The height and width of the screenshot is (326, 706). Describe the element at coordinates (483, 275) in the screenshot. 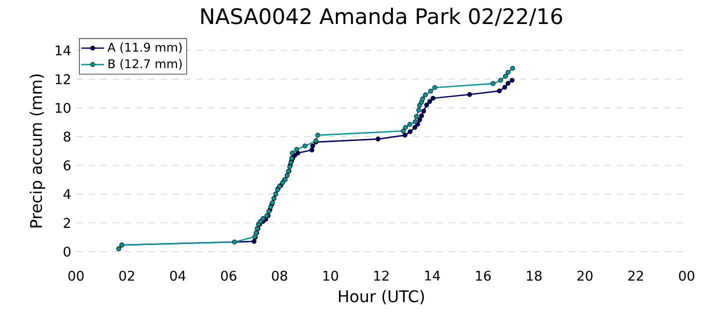

I see `x-tick-label: 16` at that location.